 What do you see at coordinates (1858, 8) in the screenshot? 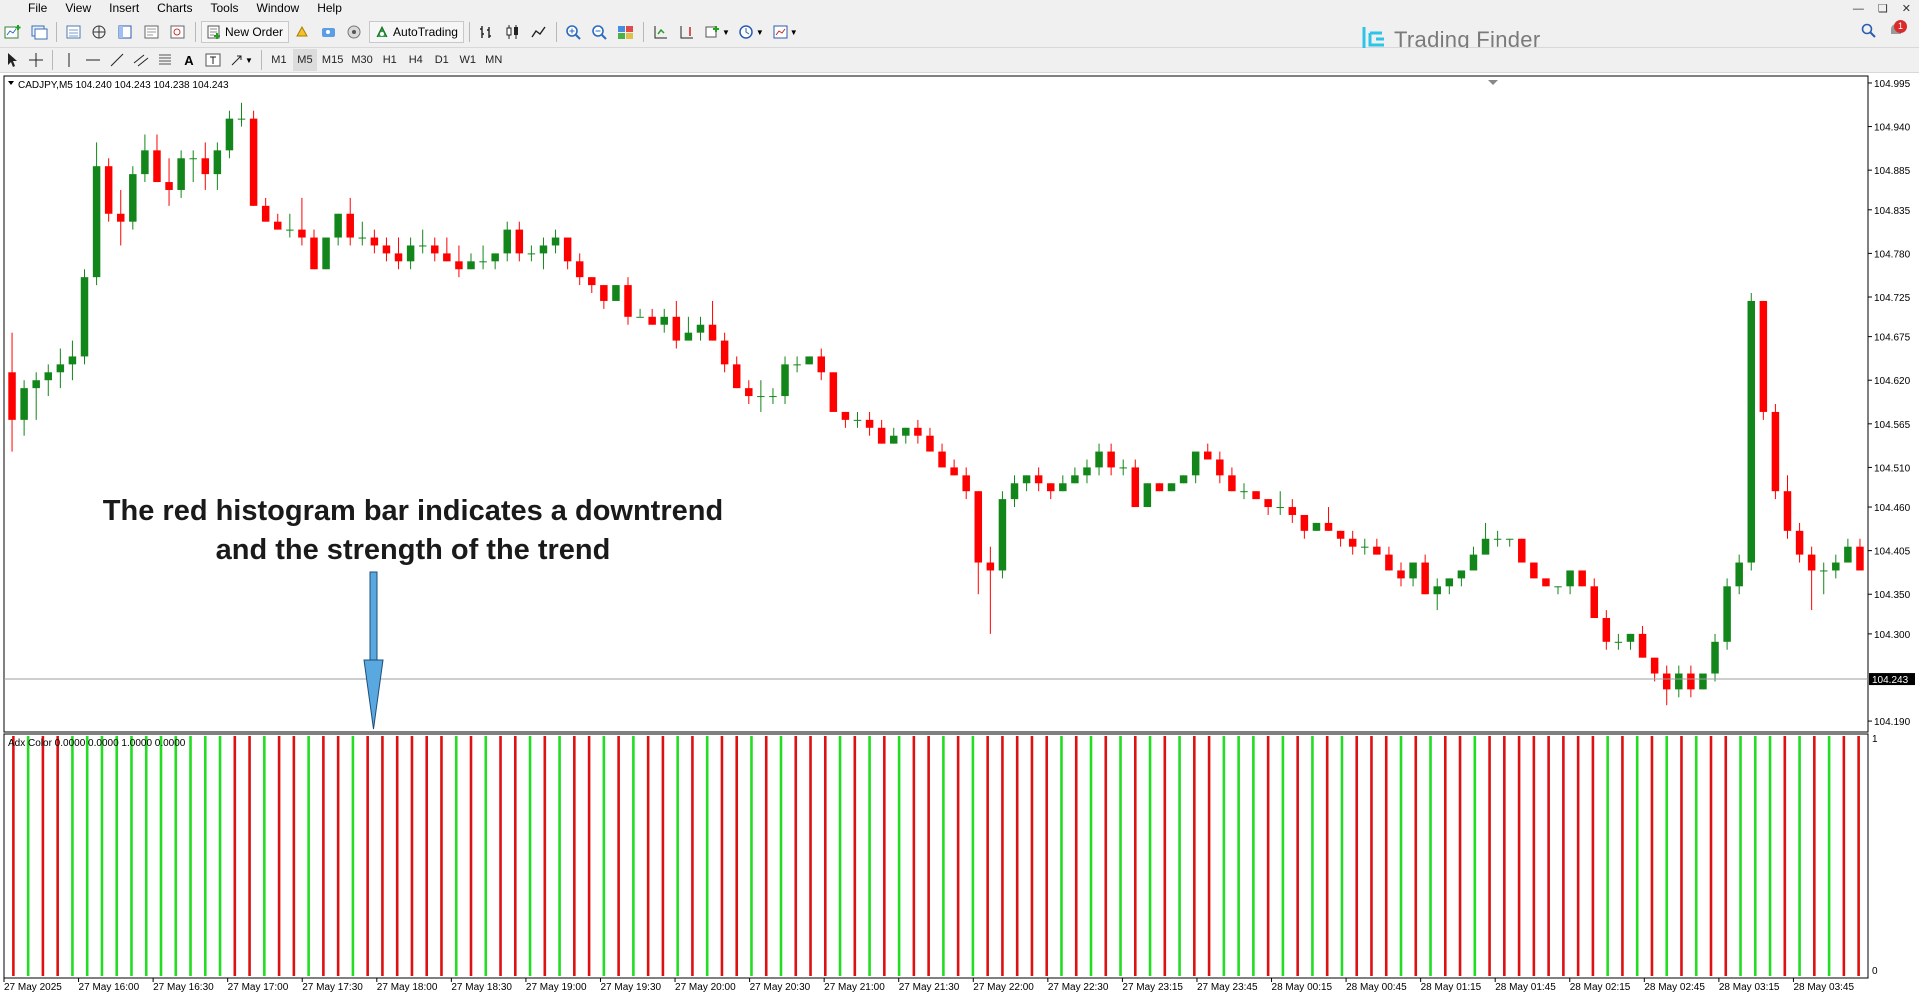
I see `minimize-icon: —` at bounding box center [1858, 8].